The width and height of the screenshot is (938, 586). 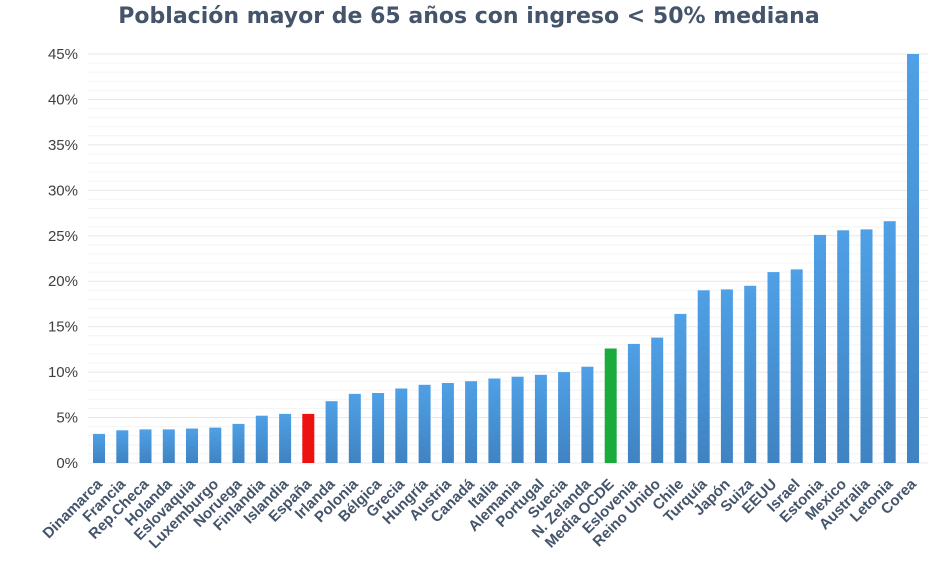 I want to click on y-tick-label: 30%, so click(x=63, y=190).